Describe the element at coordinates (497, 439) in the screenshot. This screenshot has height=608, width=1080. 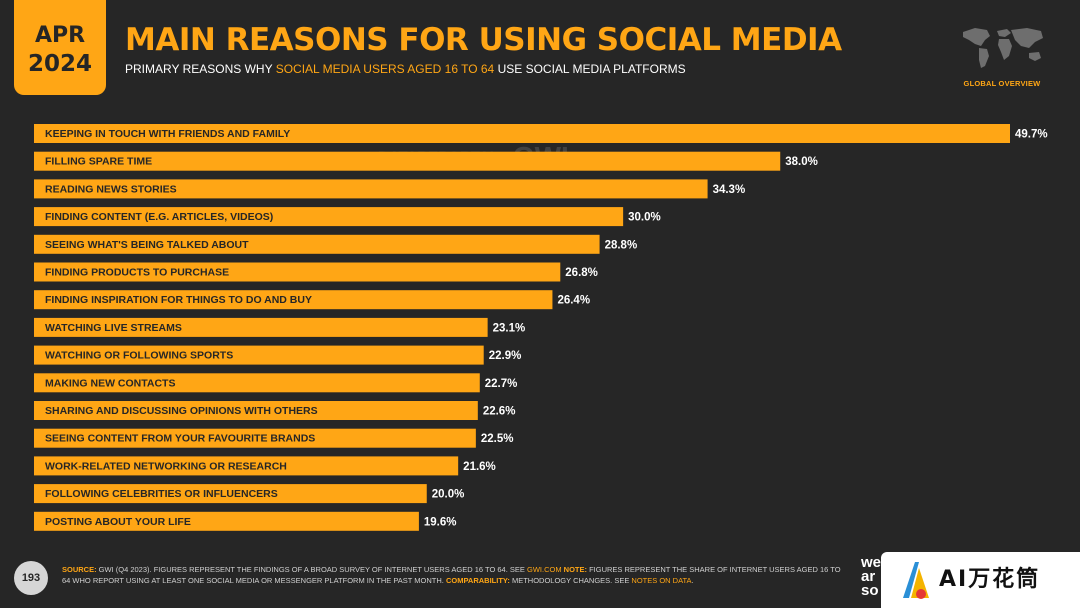
I see `bar-value-12: 22.5%` at that location.